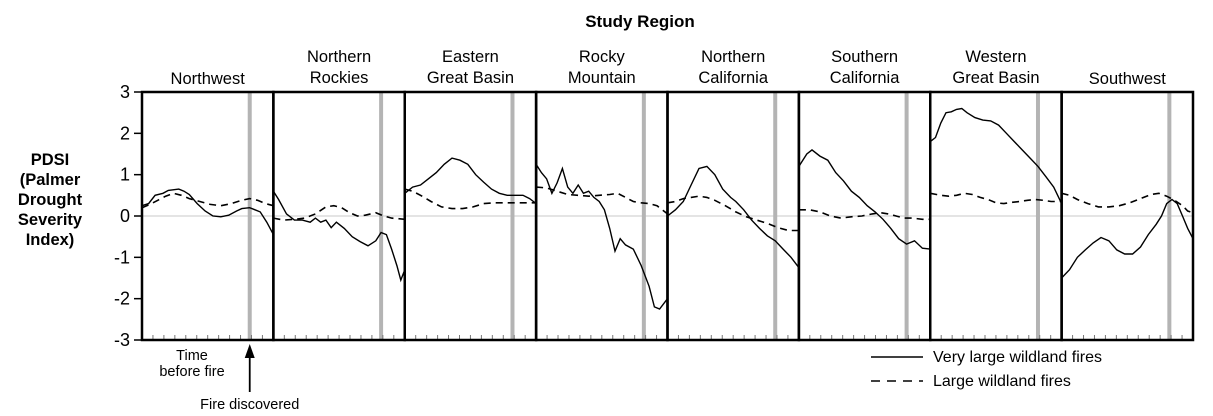 This screenshot has height=416, width=1213. Describe the element at coordinates (50, 220) in the screenshot. I see `y-axis-label-line: Severity` at that location.